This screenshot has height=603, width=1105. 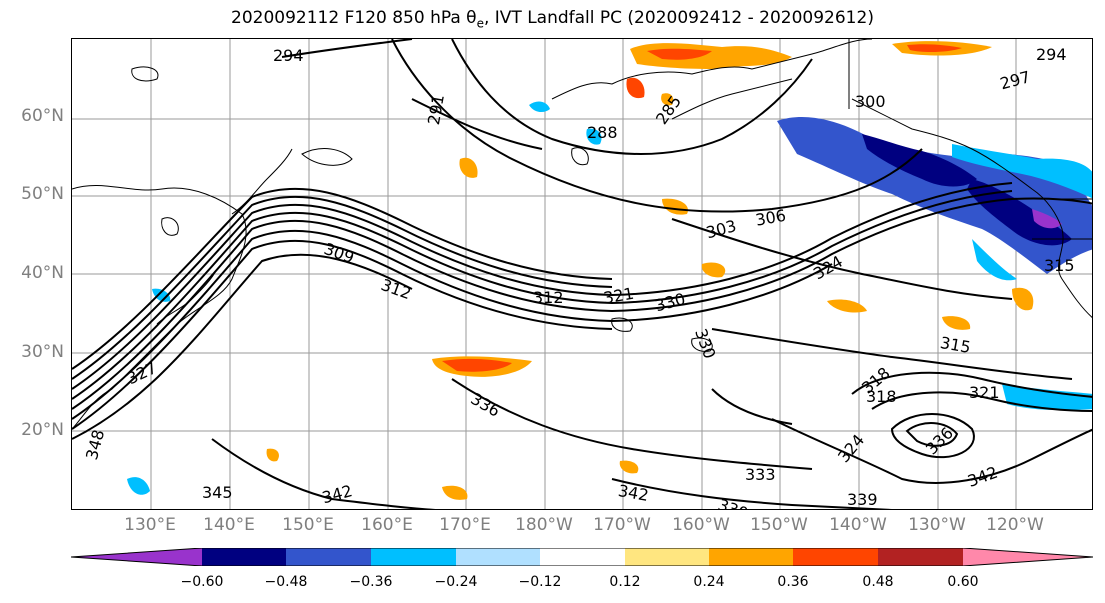 What do you see at coordinates (465, 525) in the screenshot?
I see `lon-label: 170°E` at bounding box center [465, 525].